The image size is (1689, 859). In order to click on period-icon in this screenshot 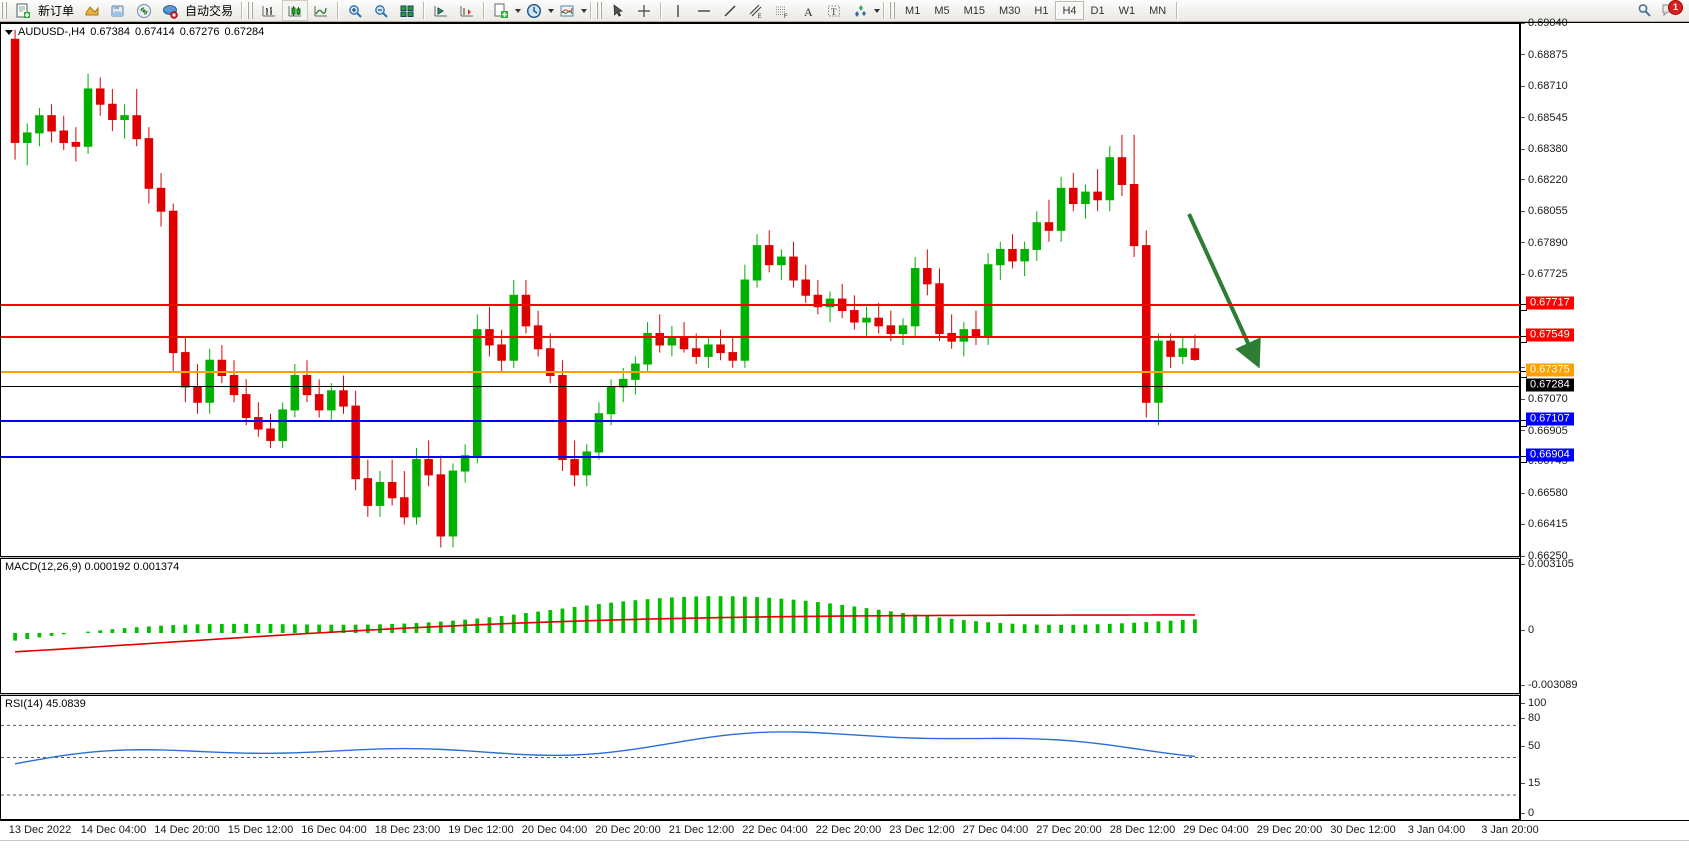, I will do `click(534, 10)`.